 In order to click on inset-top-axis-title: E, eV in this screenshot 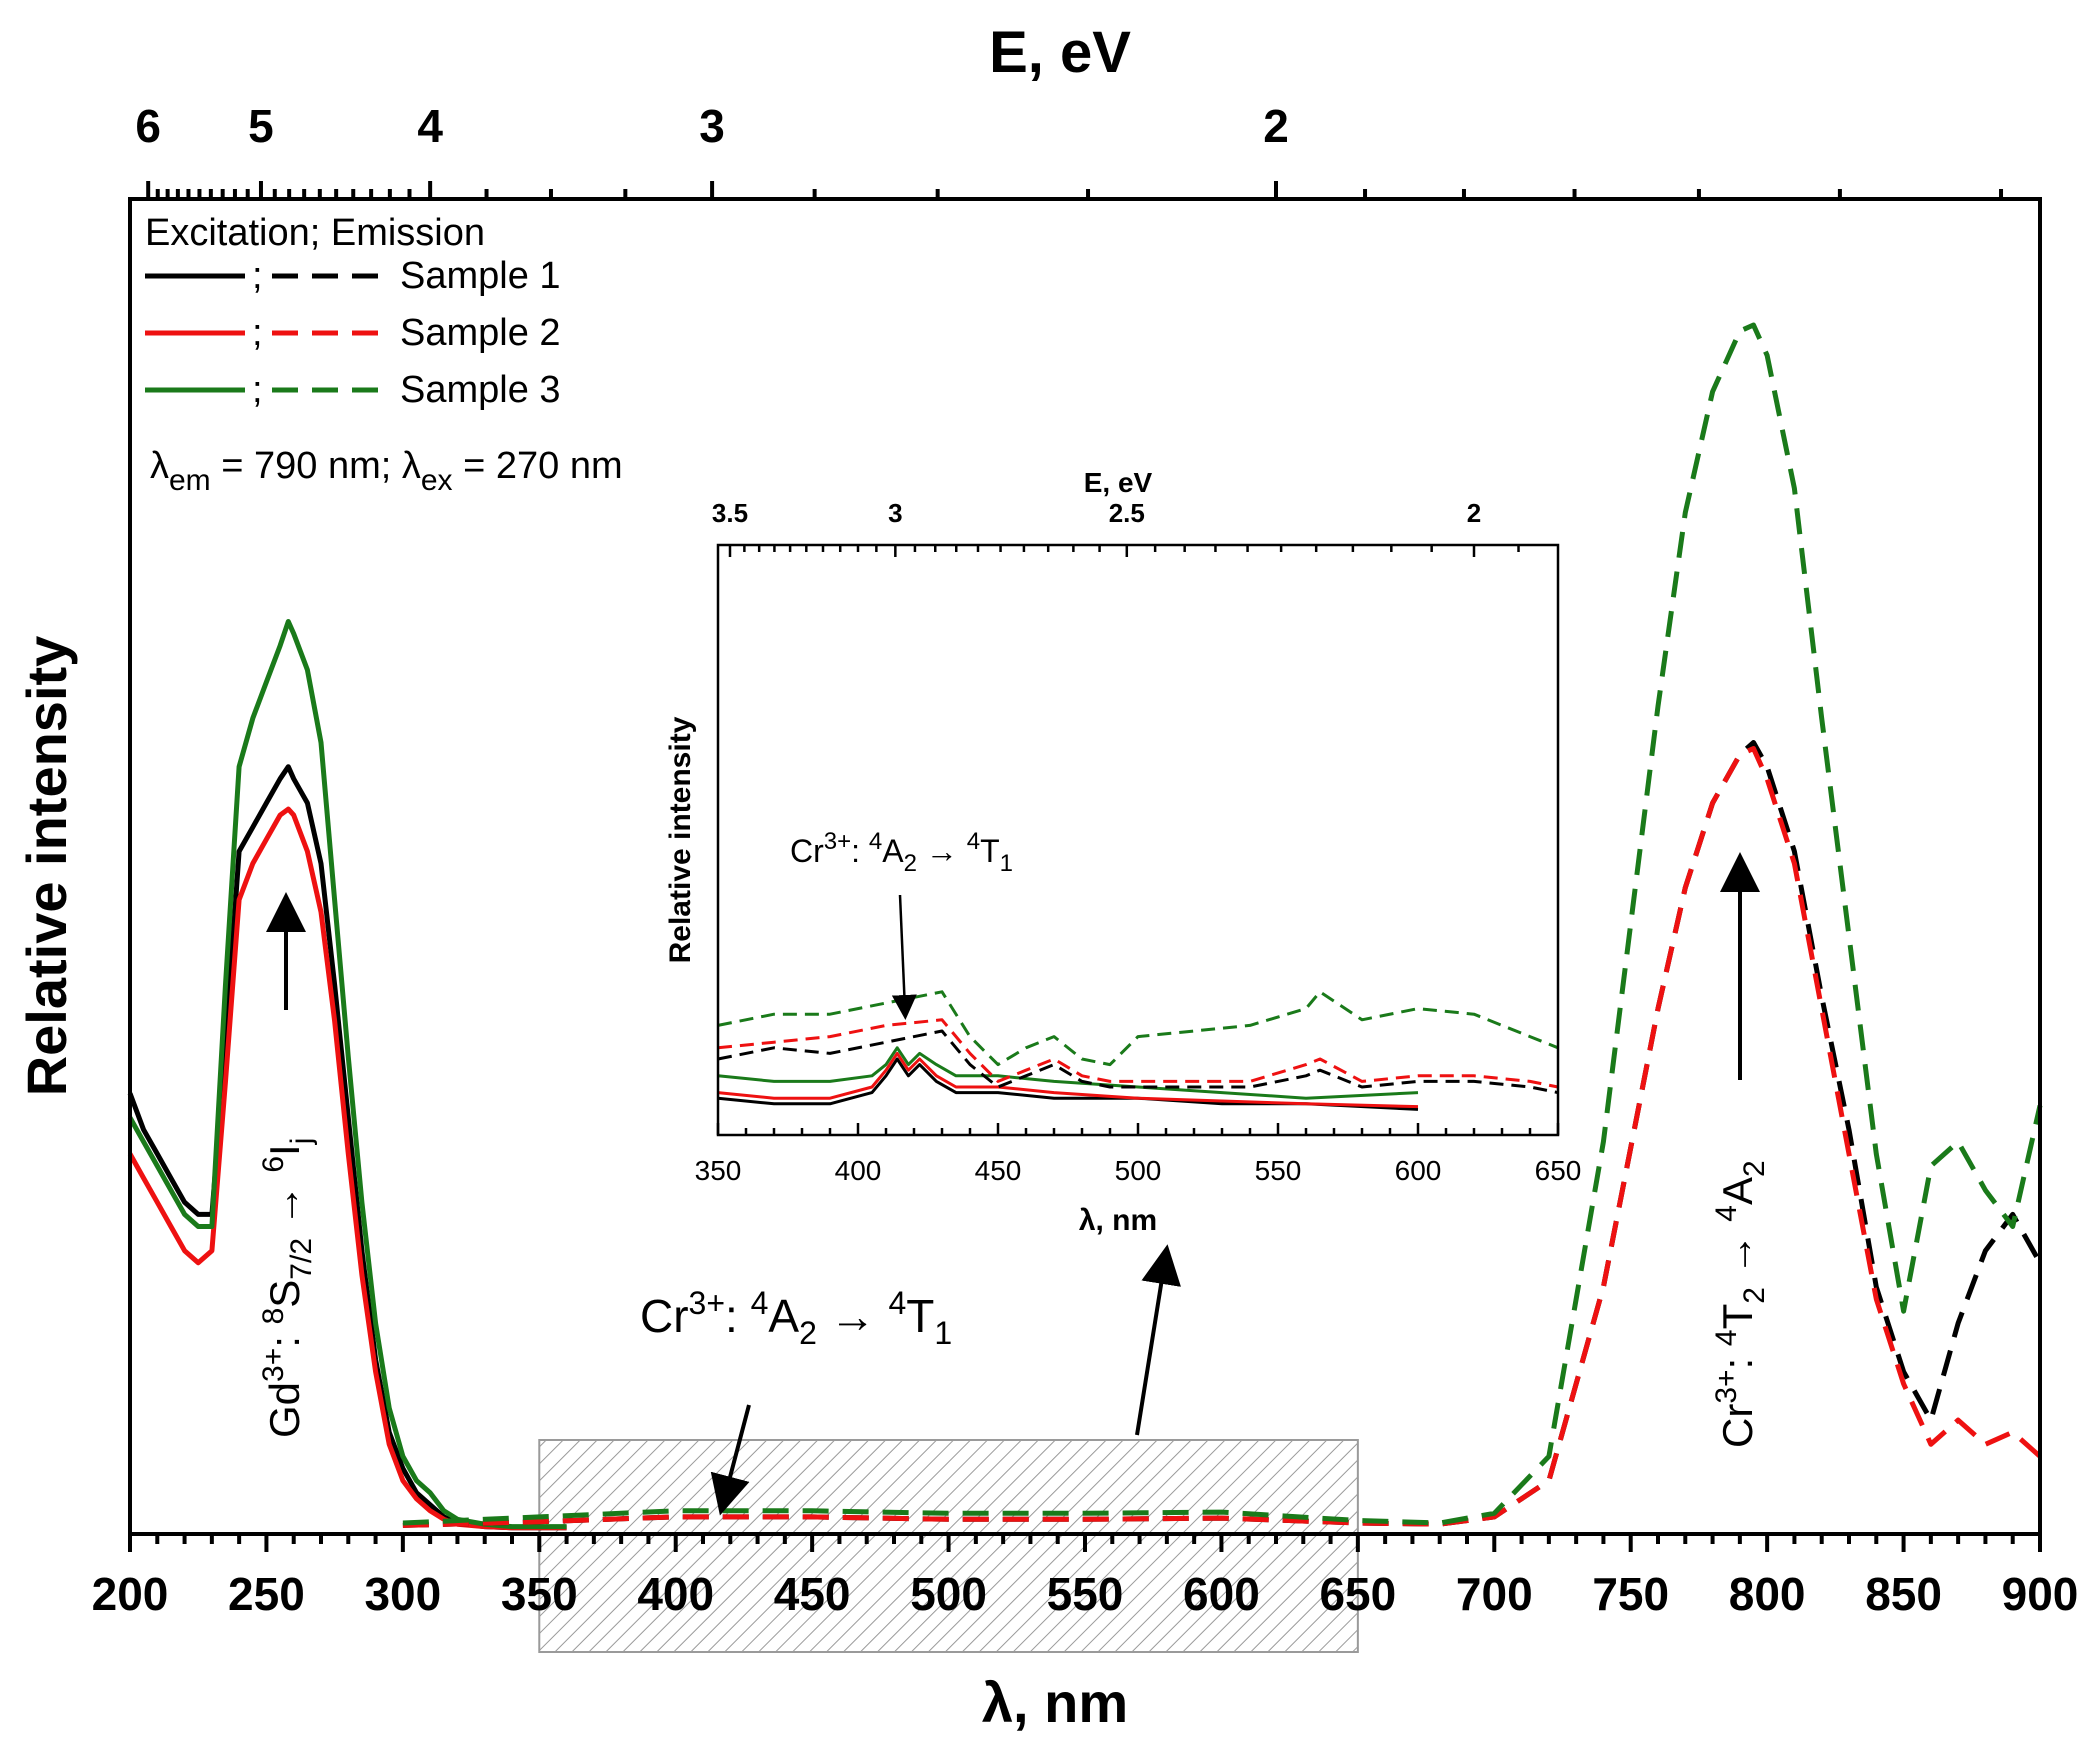, I will do `click(1118, 482)`.